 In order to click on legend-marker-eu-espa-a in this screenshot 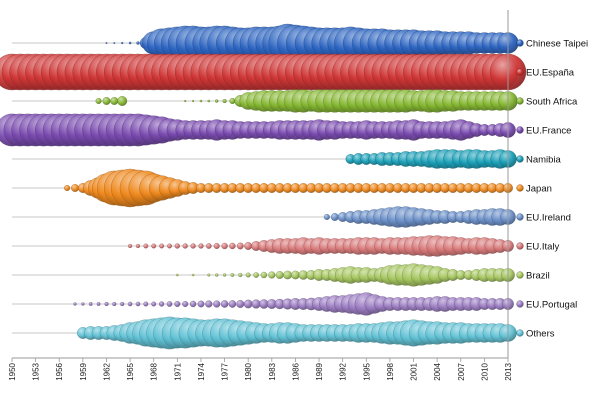, I will do `click(520, 72)`.